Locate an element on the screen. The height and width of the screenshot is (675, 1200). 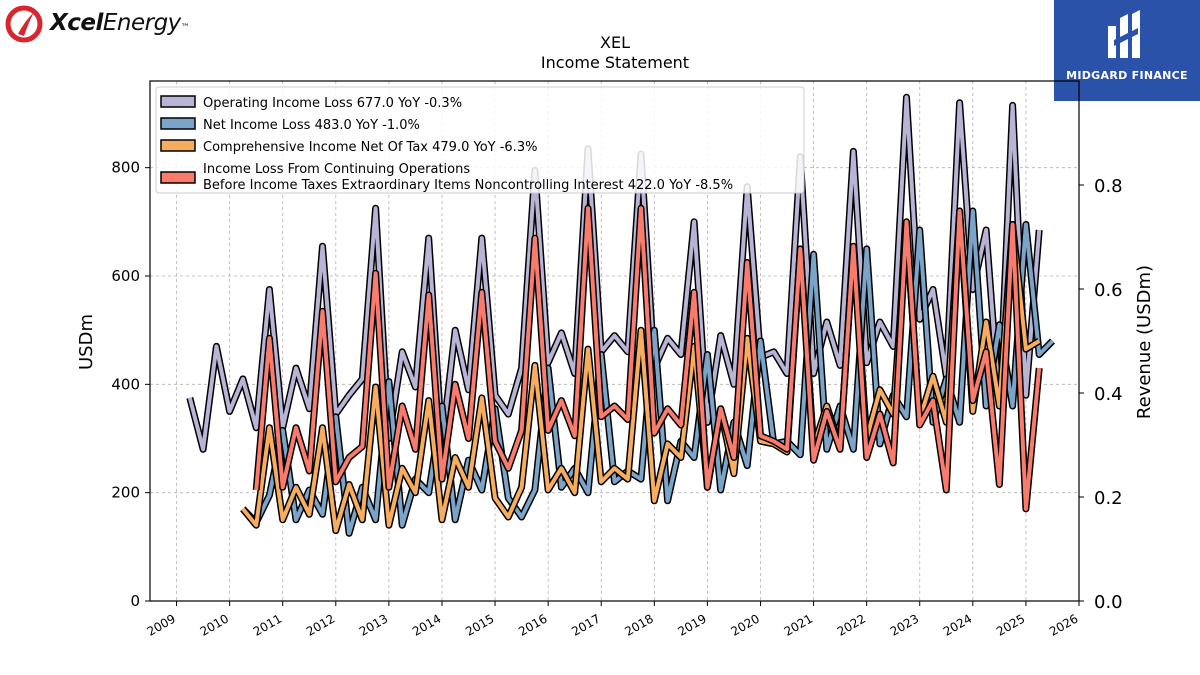
xcel-energy-wordmark: XcelEnergy™ is located at coordinates (120, 23).